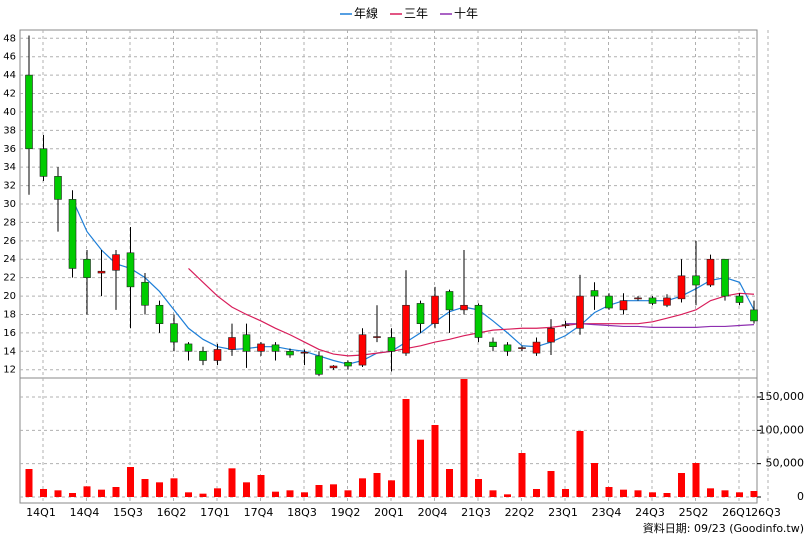  What do you see at coordinates (9, 167) in the screenshot?
I see `y-tick-label: 34` at bounding box center [9, 167].